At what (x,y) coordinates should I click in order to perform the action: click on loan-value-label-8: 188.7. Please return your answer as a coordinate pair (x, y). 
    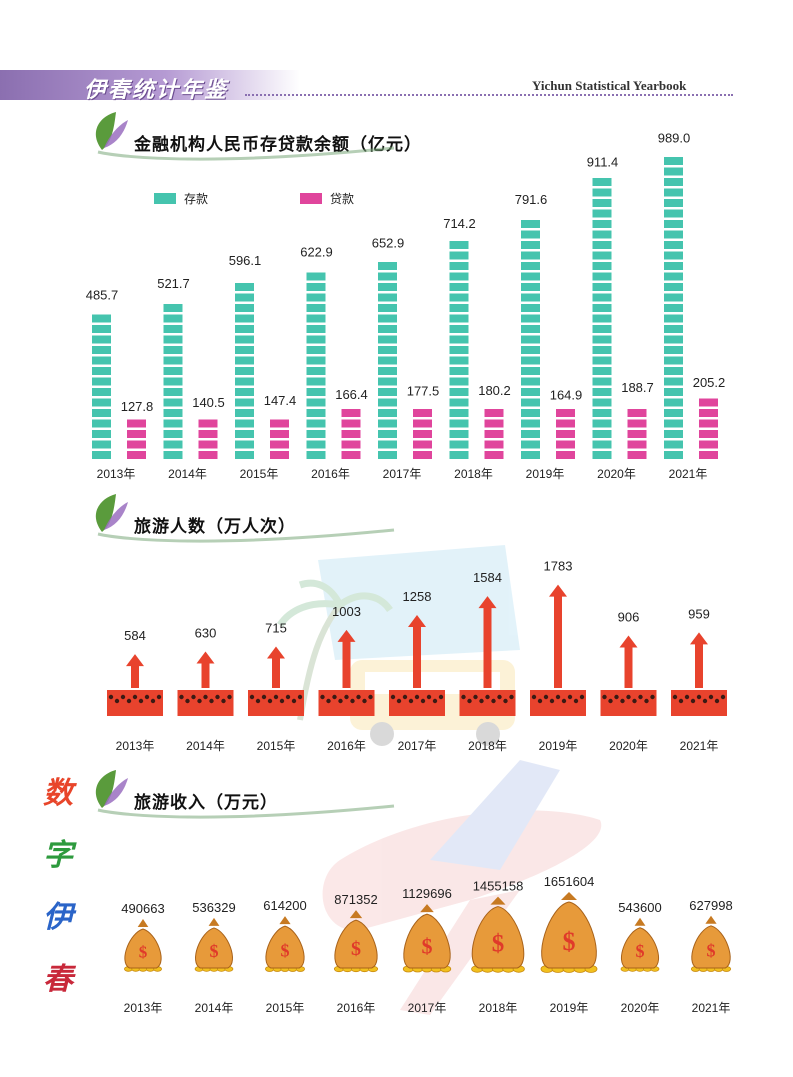
    Looking at the image, I should click on (637, 387).